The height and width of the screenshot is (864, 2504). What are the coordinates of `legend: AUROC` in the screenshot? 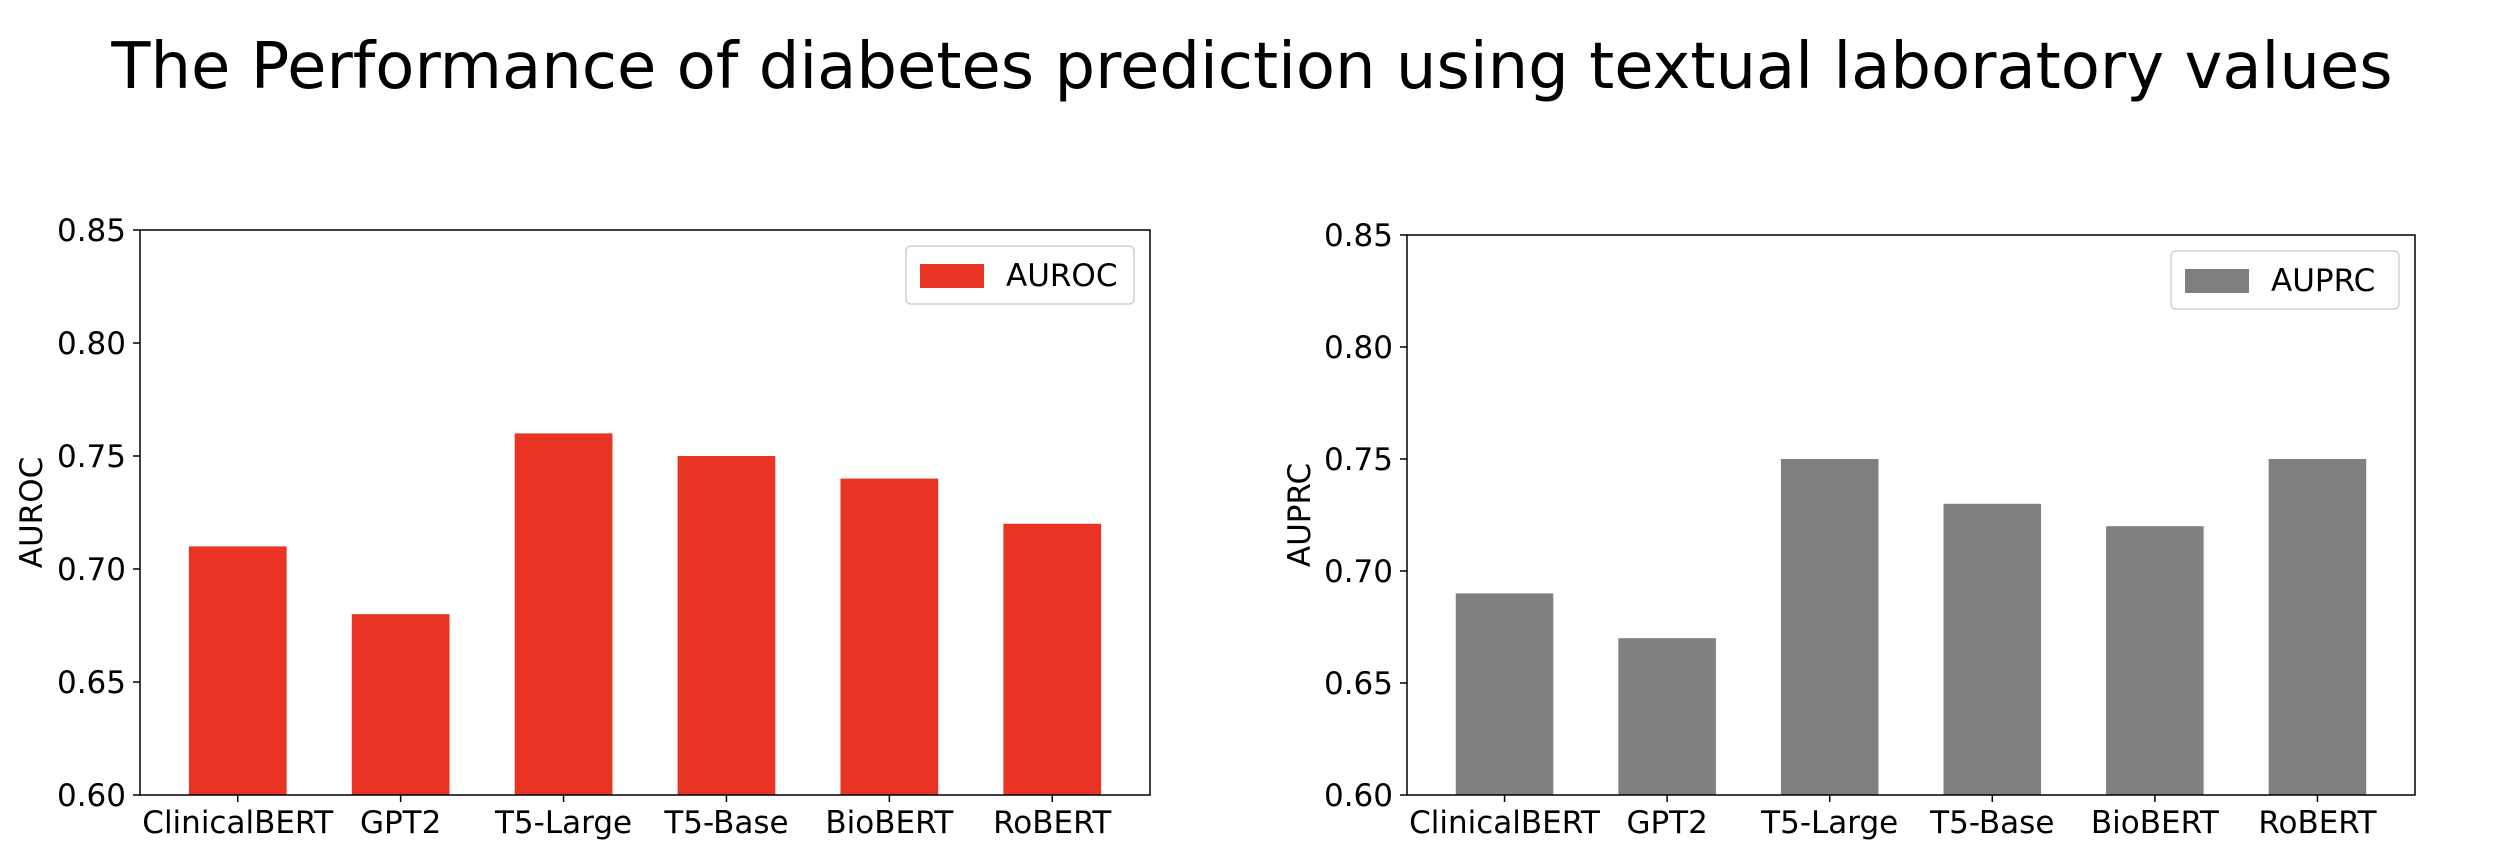 It's located at (1020, 275).